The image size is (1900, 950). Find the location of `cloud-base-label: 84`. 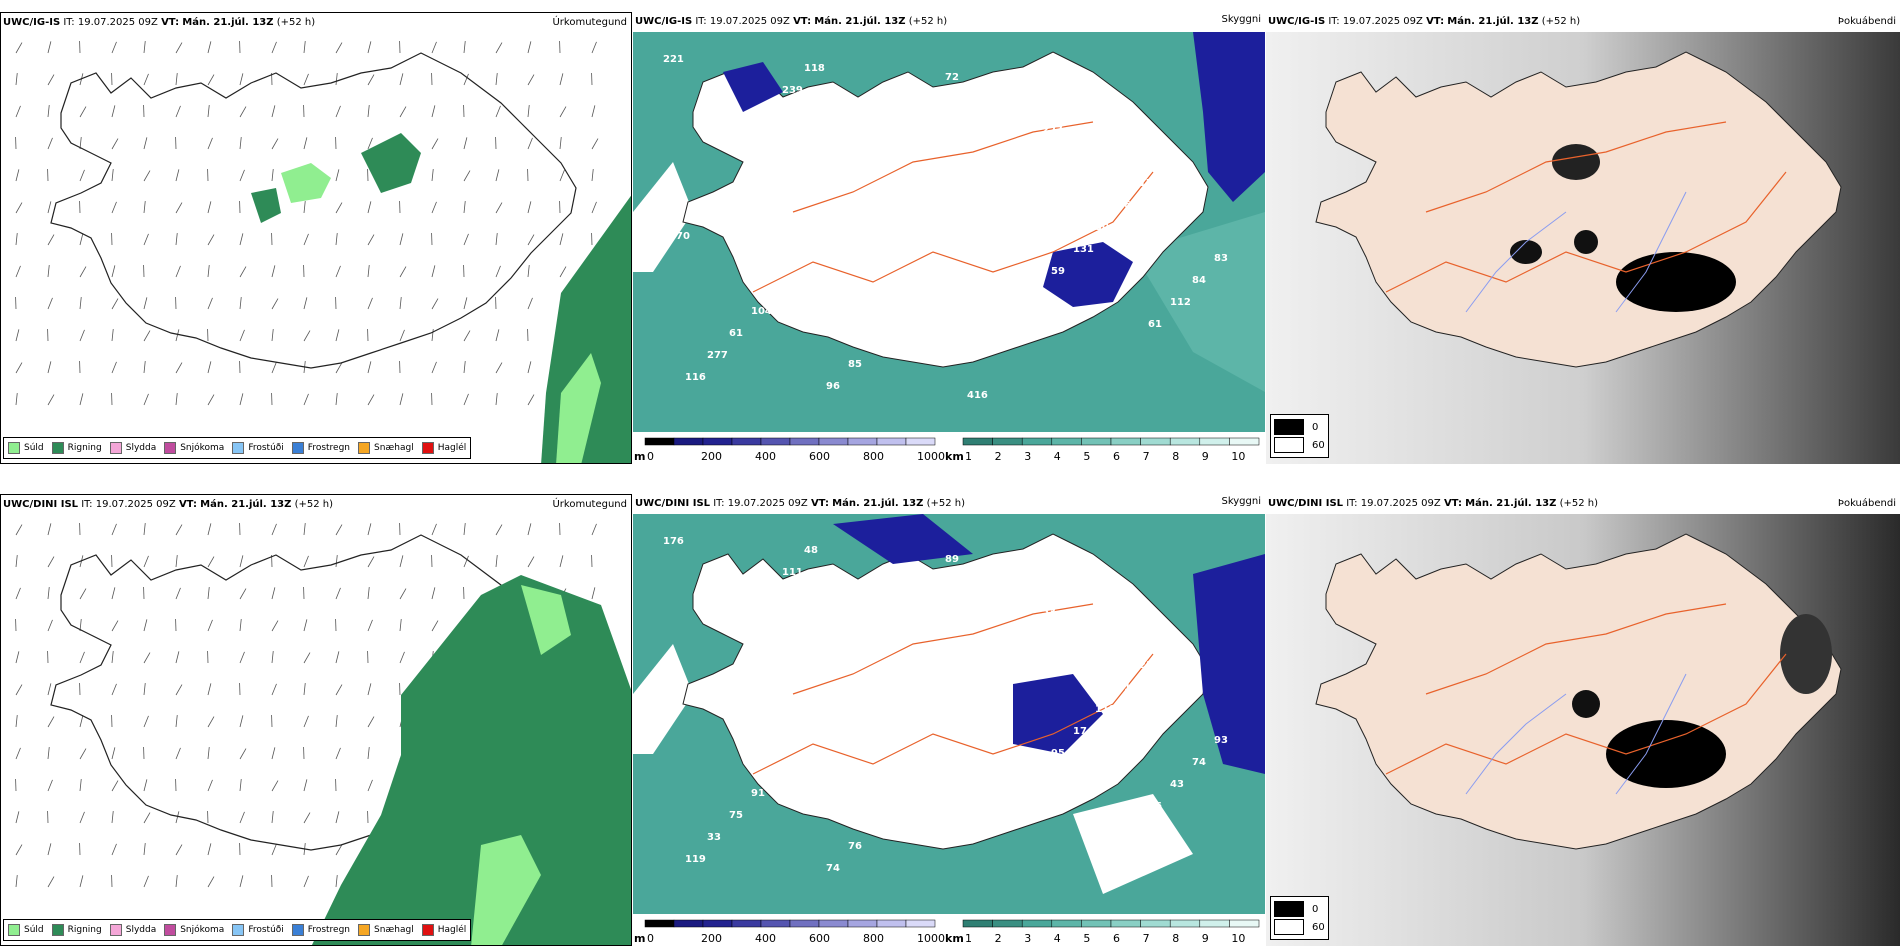

cloud-base-label: 84 is located at coordinates (1199, 280).